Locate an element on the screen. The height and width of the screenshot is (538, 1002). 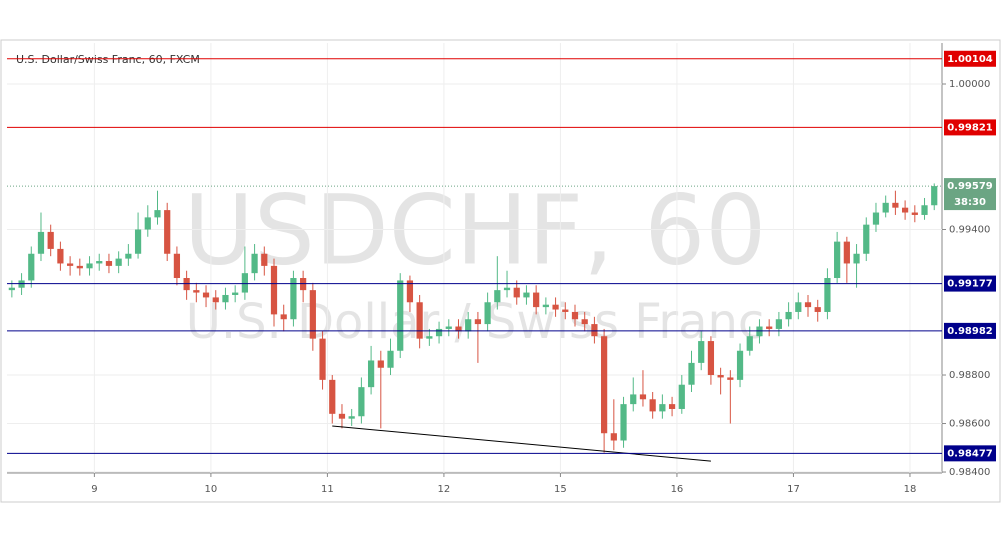
y-tick-label: 0.98800 is located at coordinates (969, 375).